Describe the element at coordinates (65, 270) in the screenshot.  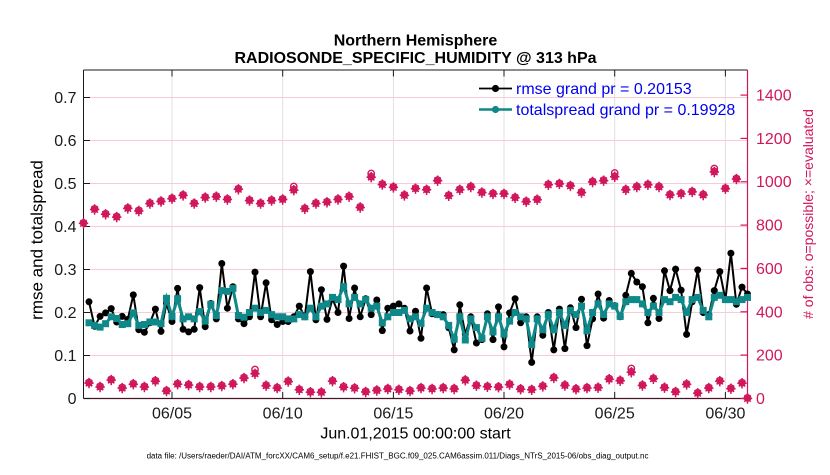
I see `svg-text: 0.3` at that location.